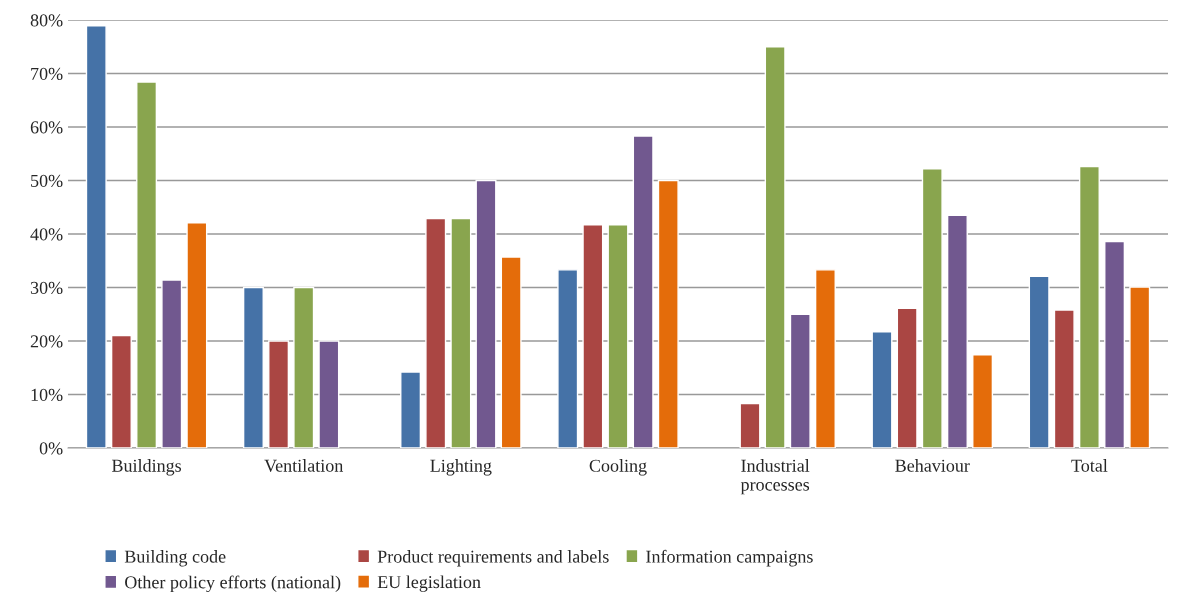 The height and width of the screenshot is (600, 1180). I want to click on y-tick-label: 0%, so click(51, 448).